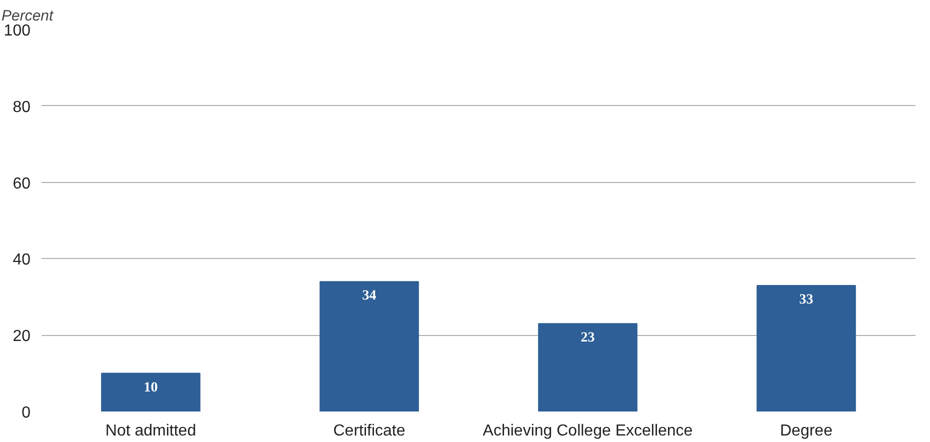  Describe the element at coordinates (369, 431) in the screenshot. I see `x-tick-label: Certificate` at that location.